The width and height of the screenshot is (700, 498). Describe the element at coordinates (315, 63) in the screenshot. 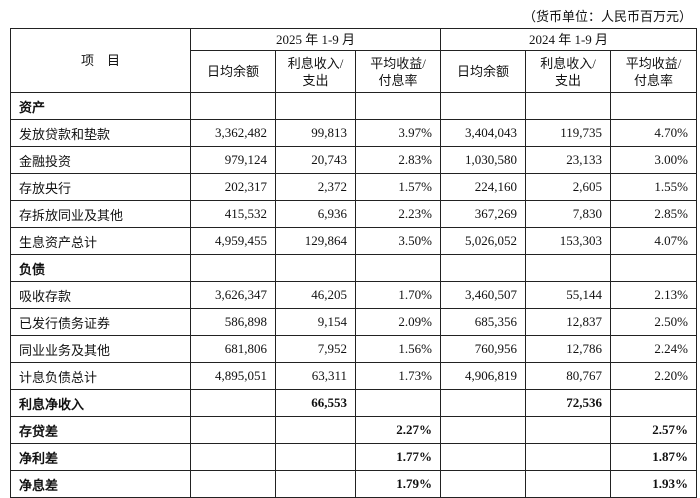

I see `column-header-line: 利息收入/` at that location.